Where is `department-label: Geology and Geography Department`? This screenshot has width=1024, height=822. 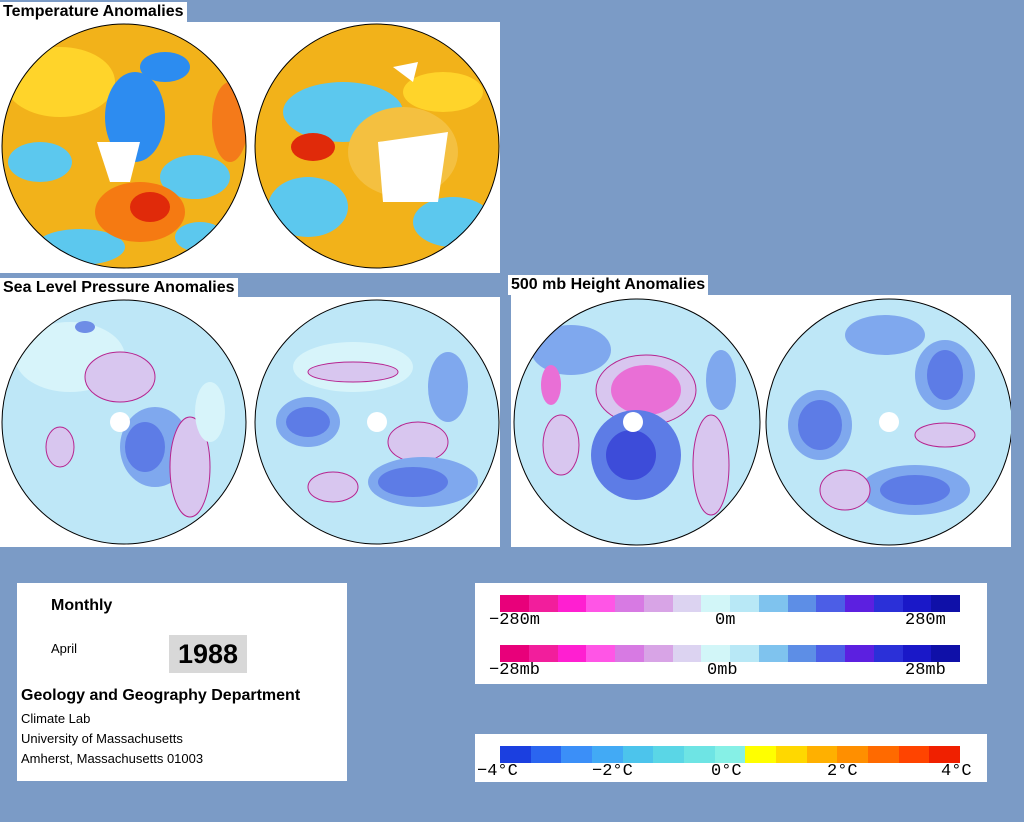
department-label: Geology and Geography Department is located at coordinates (161, 695).